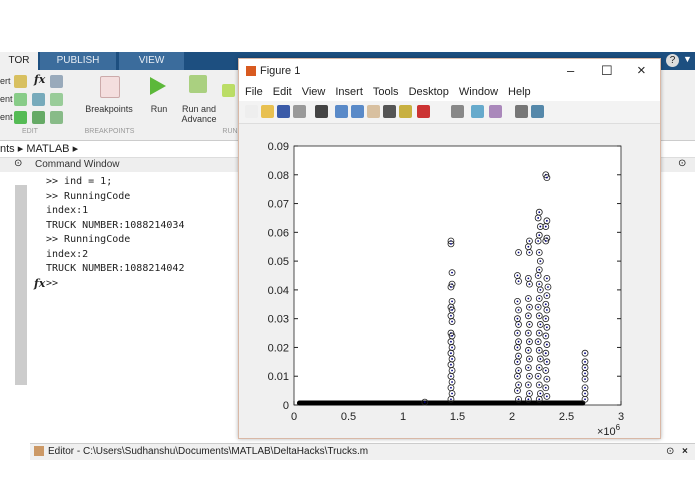 This screenshot has width=695, height=494. I want to click on scrollbar, so click(21, 285).